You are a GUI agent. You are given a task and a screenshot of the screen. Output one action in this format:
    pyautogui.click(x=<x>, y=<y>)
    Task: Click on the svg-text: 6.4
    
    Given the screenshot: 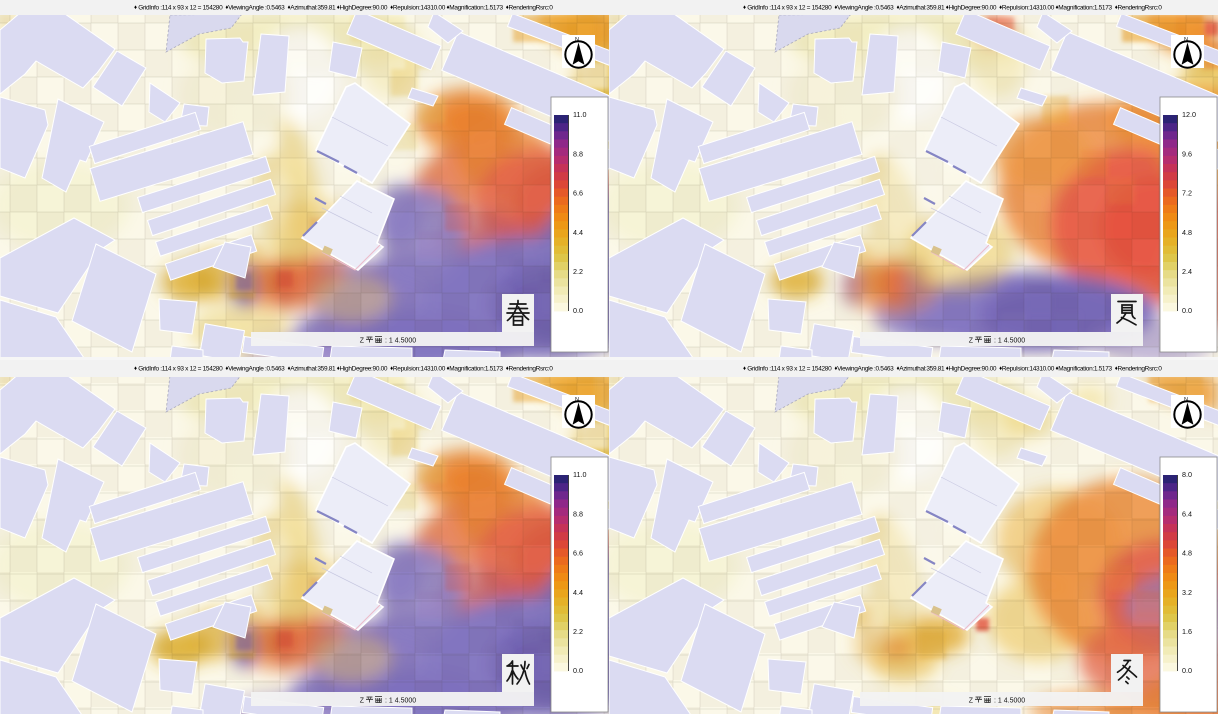 What is the action you would take?
    pyautogui.click(x=1187, y=513)
    